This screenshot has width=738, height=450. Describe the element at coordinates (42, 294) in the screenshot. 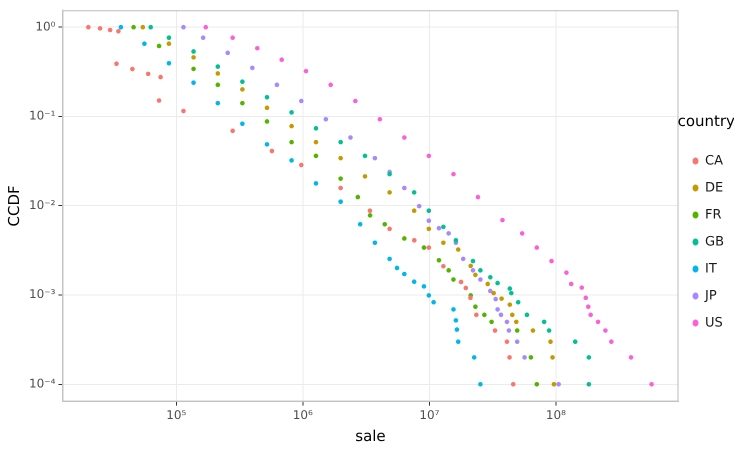

I see `y-tick-label: 10⁻³` at that location.